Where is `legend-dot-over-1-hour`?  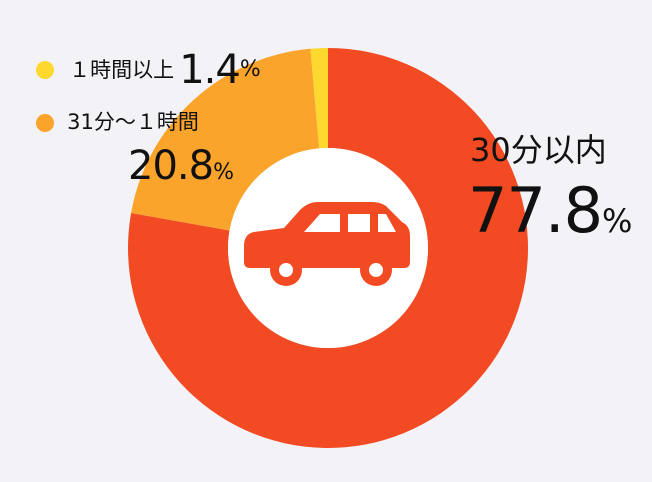
legend-dot-over-1-hour is located at coordinates (45, 70).